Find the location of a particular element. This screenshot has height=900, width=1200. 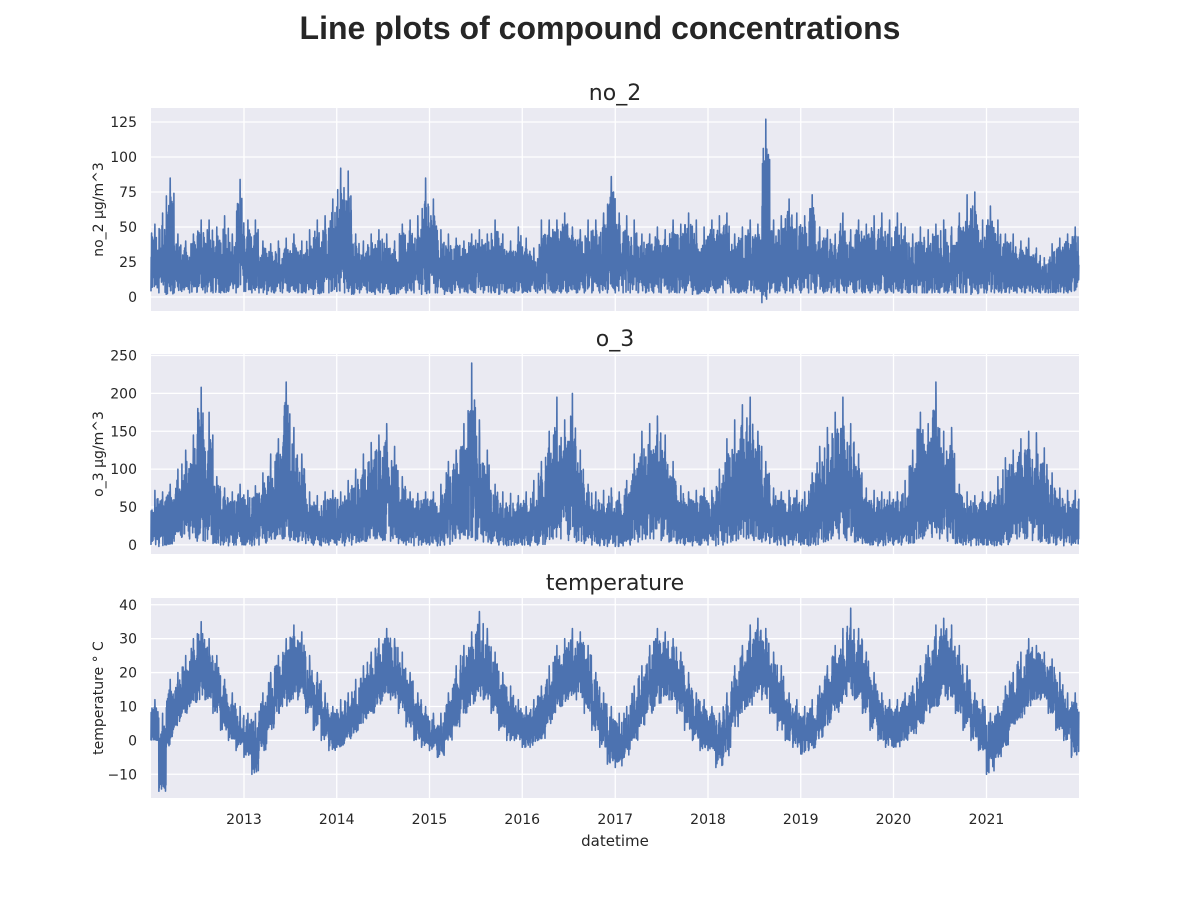

x-tick-label: 2020 is located at coordinates (894, 820).